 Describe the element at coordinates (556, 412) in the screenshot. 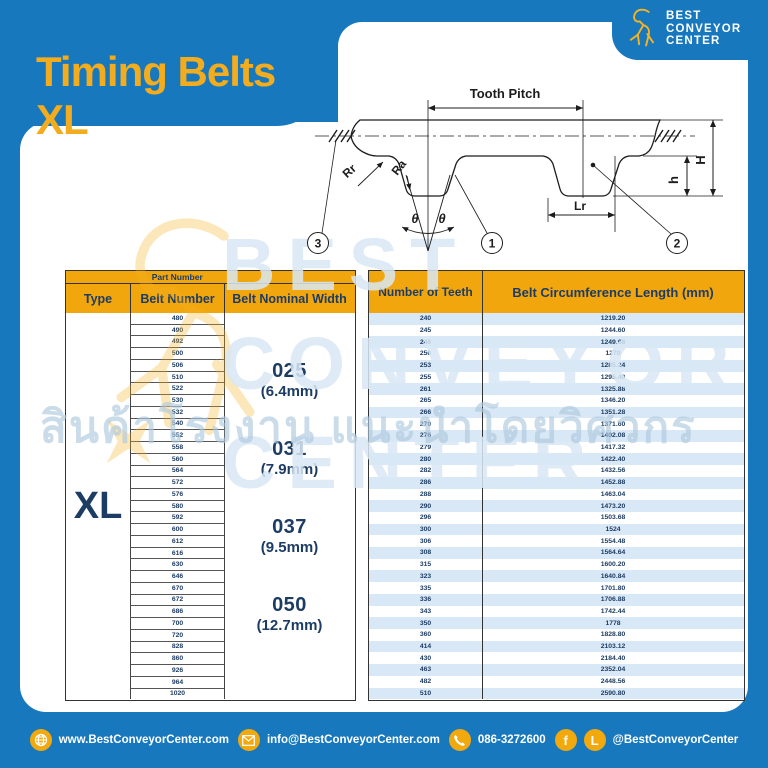

I see `table-row: 266 1351.28` at that location.